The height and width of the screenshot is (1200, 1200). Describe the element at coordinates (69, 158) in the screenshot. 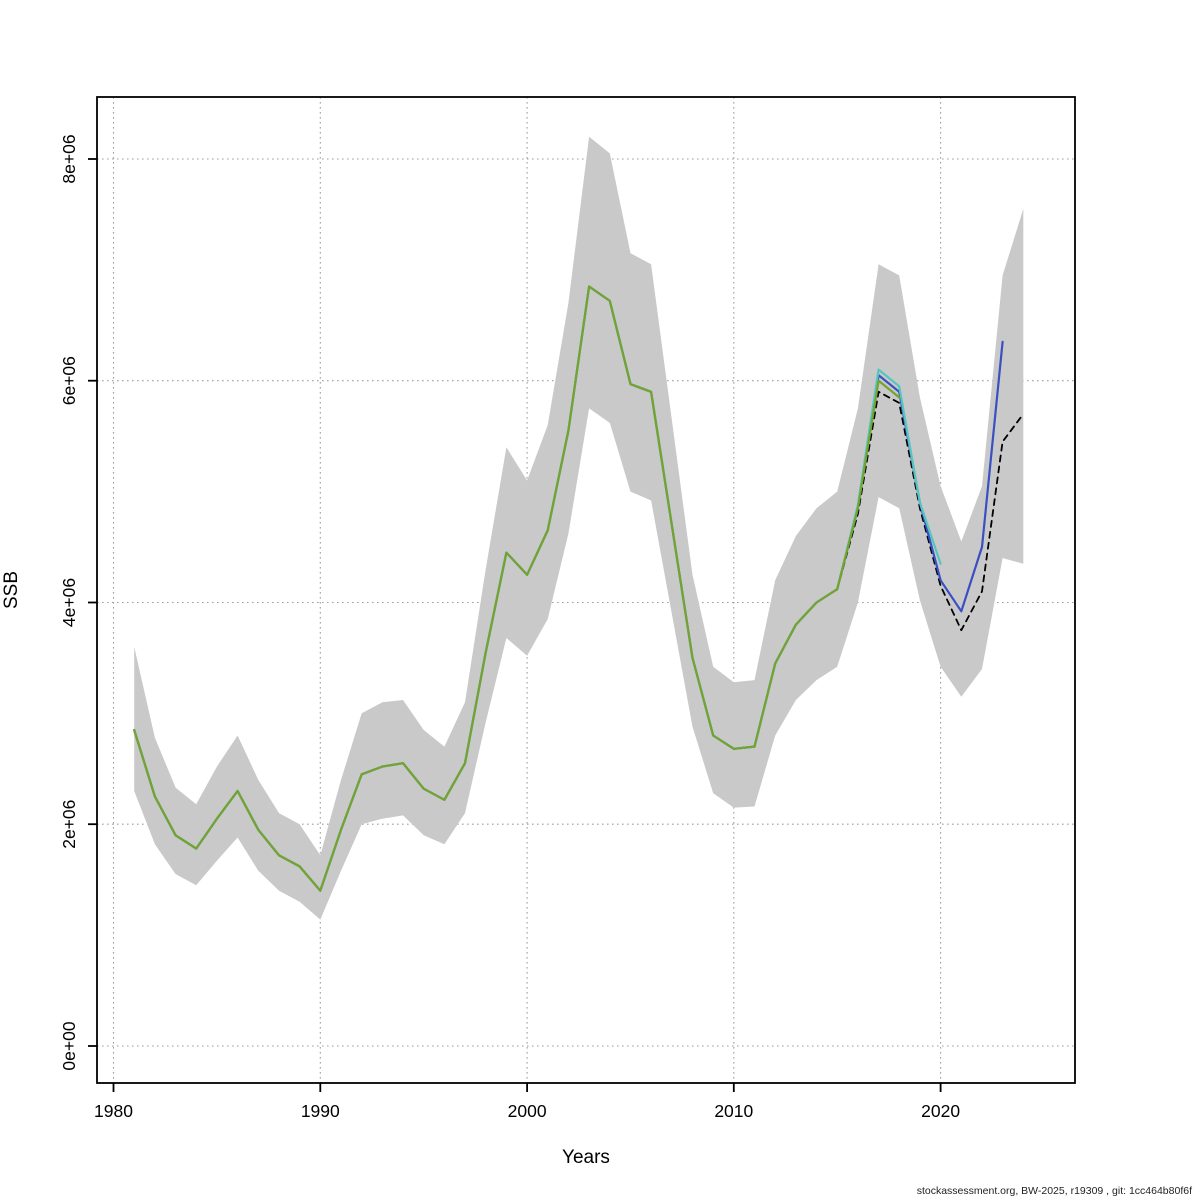

I see `y-tick-label: 8e+06` at that location.